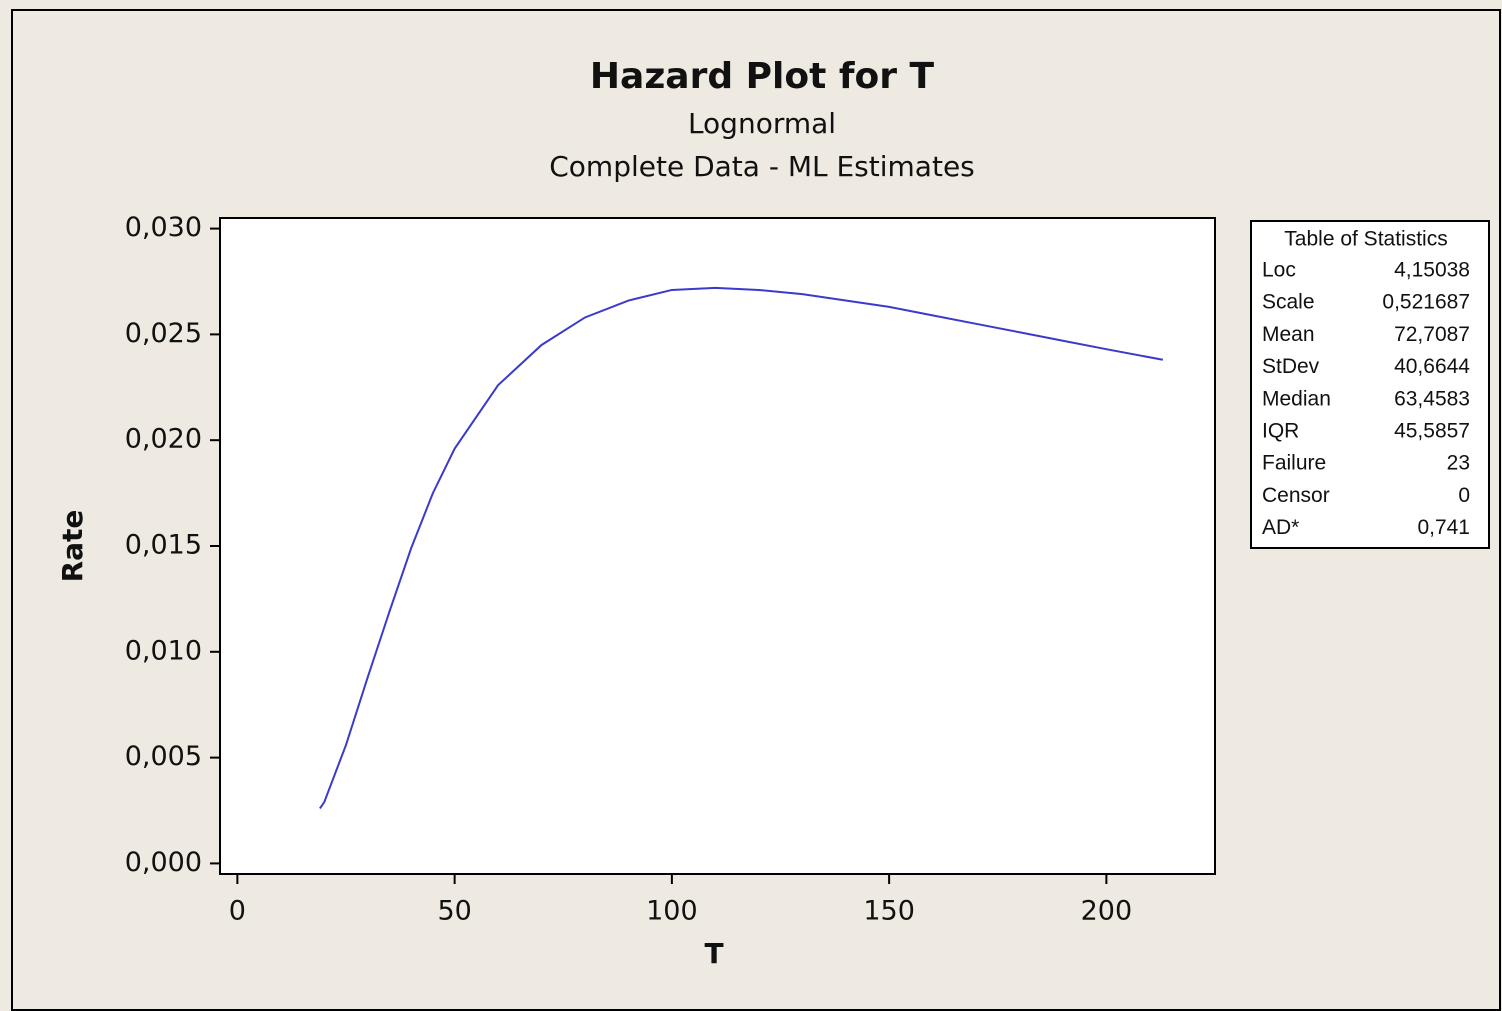 This screenshot has width=1502, height=1011. I want to click on y-tick-label: 0,015, so click(163, 545).